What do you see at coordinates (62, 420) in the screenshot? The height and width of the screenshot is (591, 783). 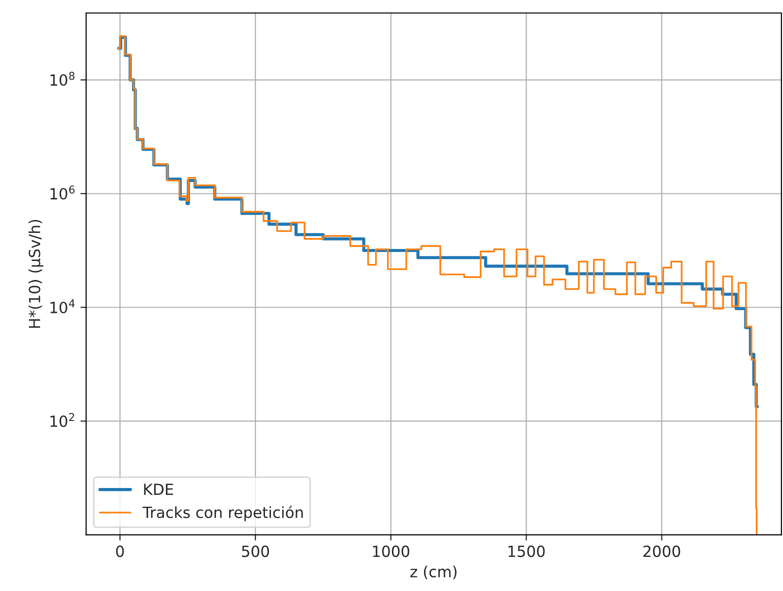 I see `y-tick-label: 10$^{2}$` at bounding box center [62, 420].